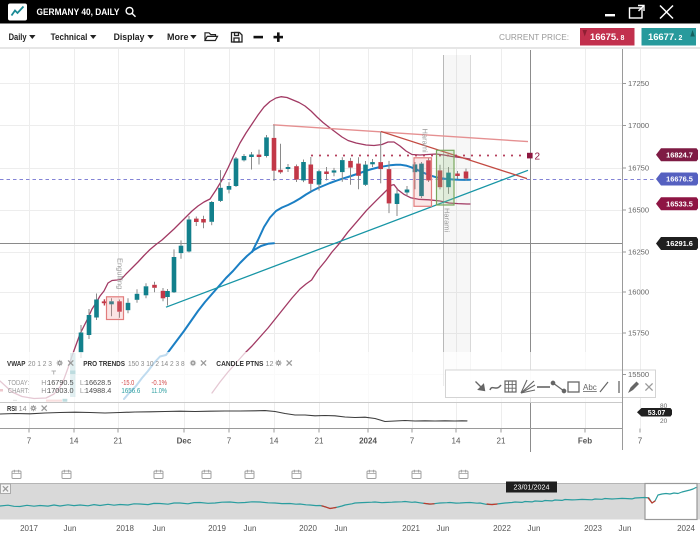  Describe the element at coordinates (184, 441) in the screenshot. I see `svg-text: Dec` at that location.